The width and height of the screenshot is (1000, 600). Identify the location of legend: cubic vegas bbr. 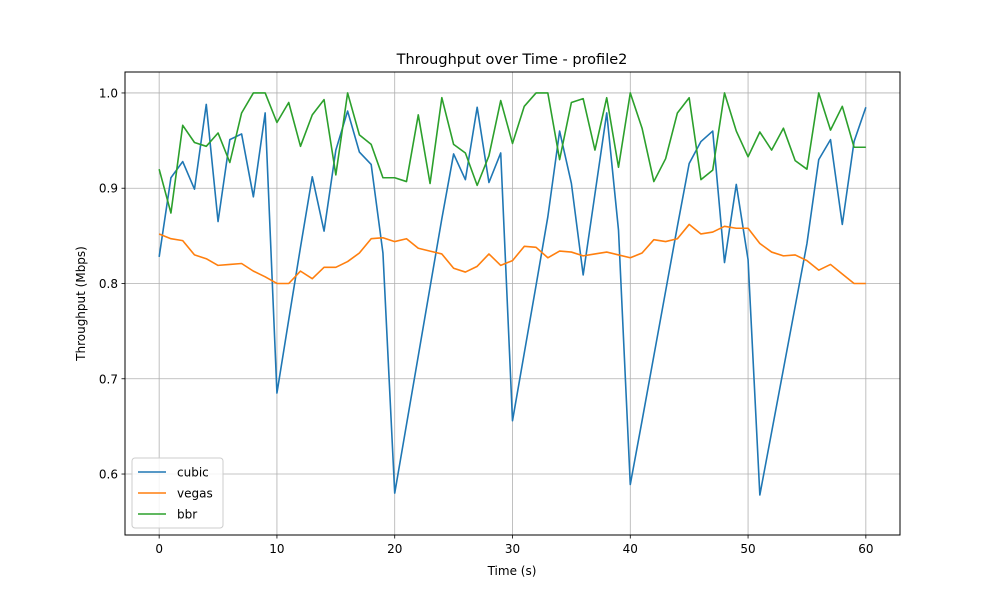
(177, 493).